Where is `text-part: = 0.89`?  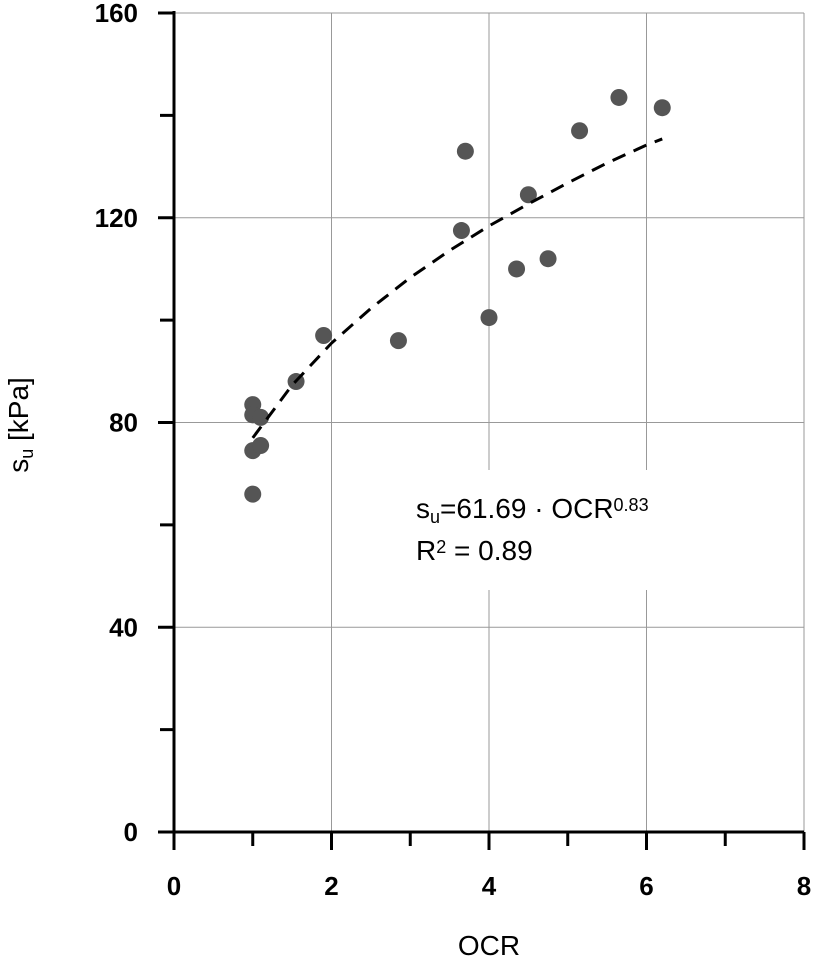 text-part: = 0.89 is located at coordinates (489, 550).